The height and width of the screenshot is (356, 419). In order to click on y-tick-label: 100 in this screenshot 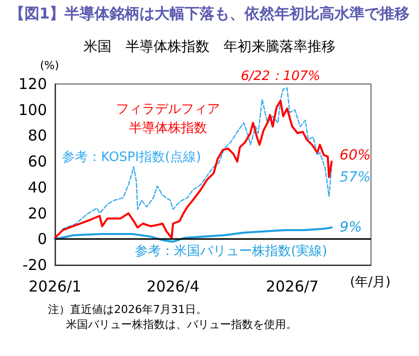, I will do `click(32, 109)`.